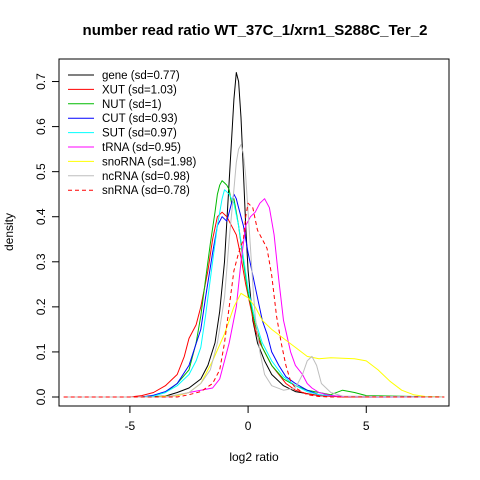  Describe the element at coordinates (146, 177) in the screenshot. I see `legend-label: ncRNA (sd=0.98)` at that location.